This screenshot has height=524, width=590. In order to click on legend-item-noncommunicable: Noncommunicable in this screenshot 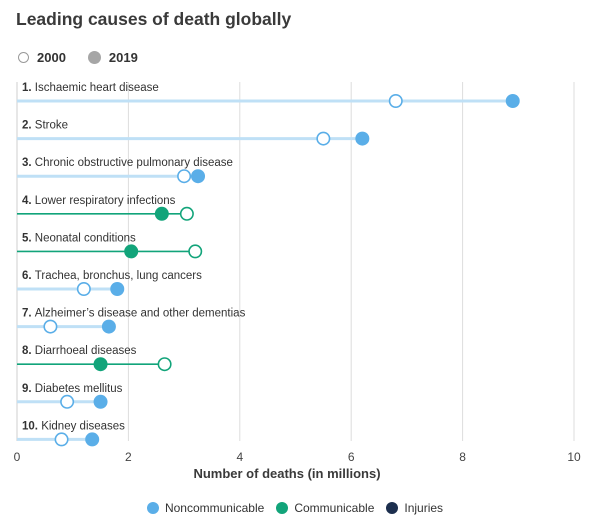, I will do `click(205, 508)`.